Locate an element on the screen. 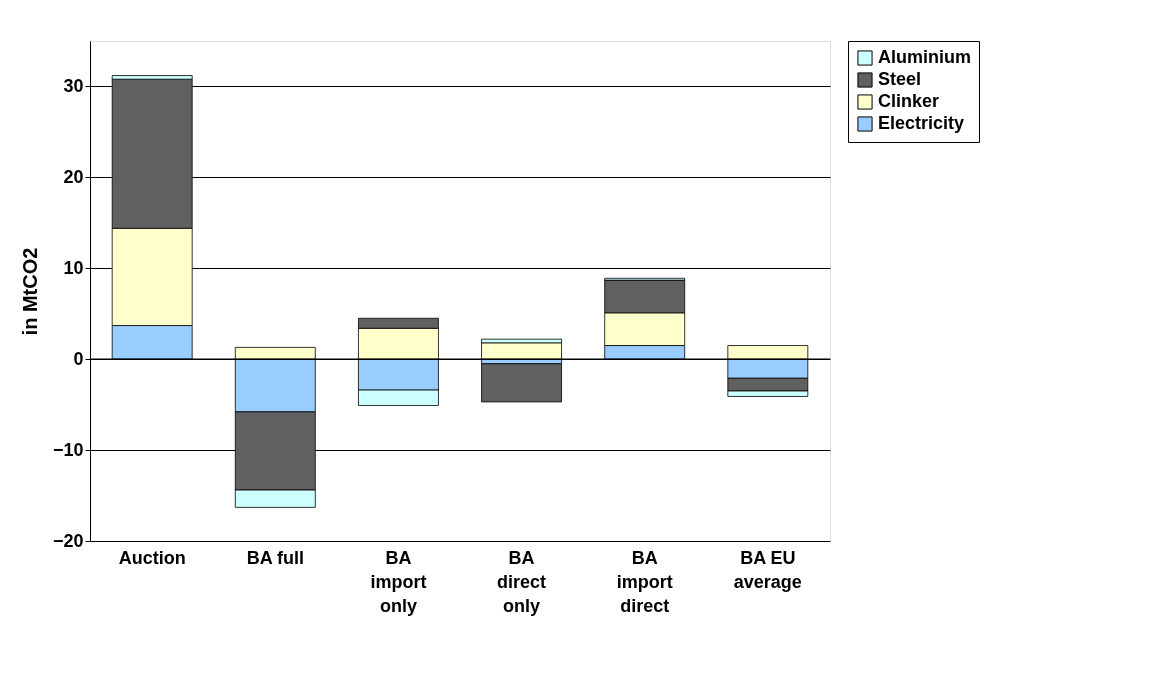 This screenshot has height=697, width=1163. legend-label: Electricity is located at coordinates (921, 123).